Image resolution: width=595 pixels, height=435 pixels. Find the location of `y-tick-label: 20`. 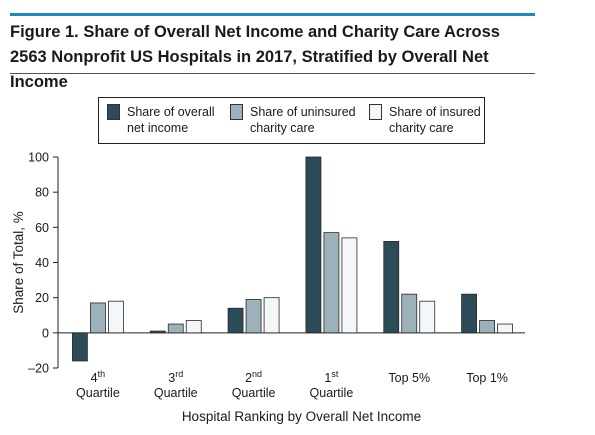

y-tick-label: 20 is located at coordinates (42, 298).